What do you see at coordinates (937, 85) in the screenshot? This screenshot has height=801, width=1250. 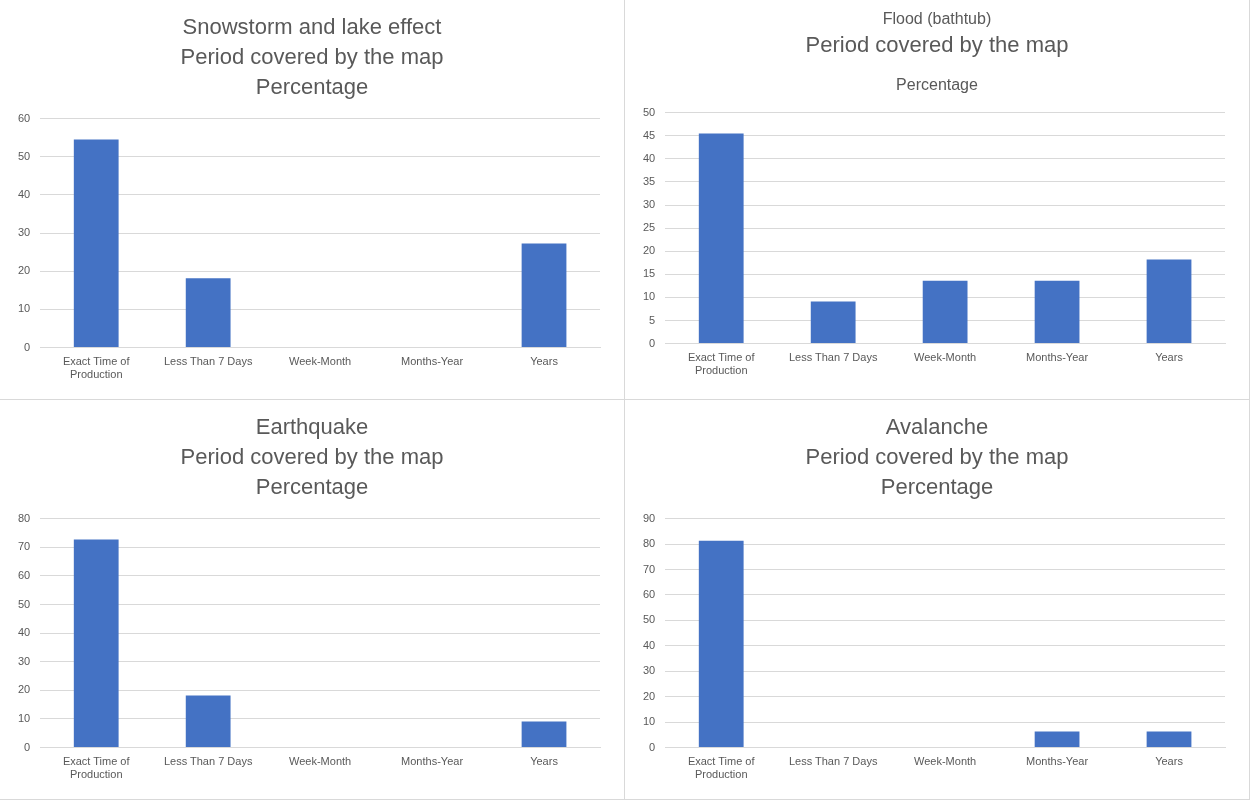 I see `text: Percentage` at bounding box center [937, 85].